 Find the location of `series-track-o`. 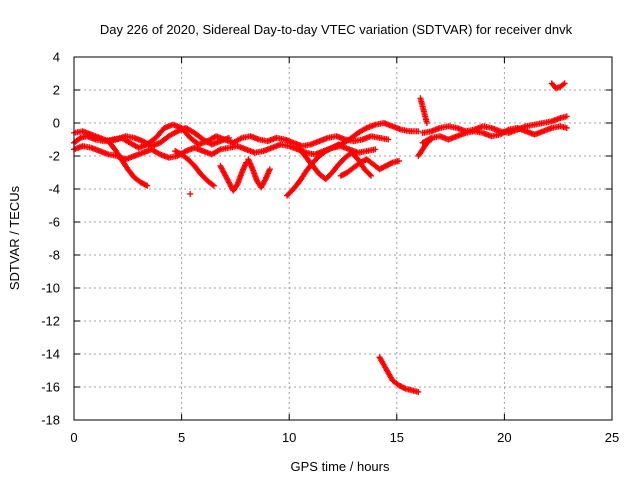

series-track-o is located at coordinates (423, 110).